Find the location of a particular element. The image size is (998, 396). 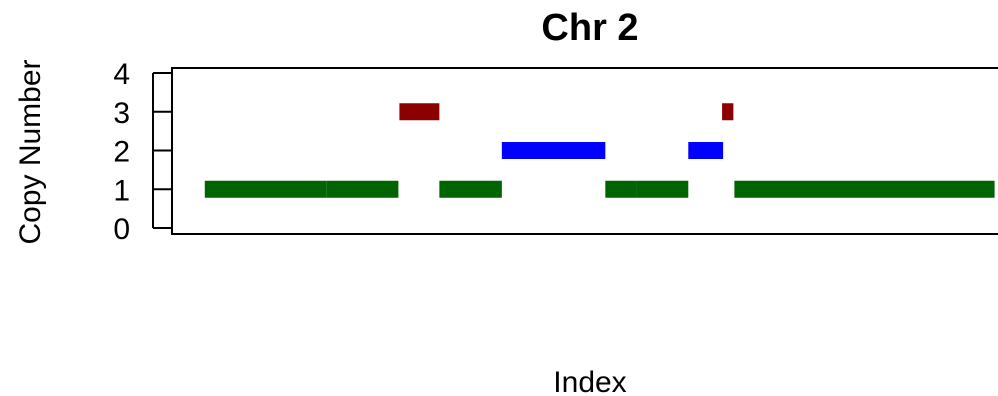

chart-title: Chr 2 is located at coordinates (589, 28).